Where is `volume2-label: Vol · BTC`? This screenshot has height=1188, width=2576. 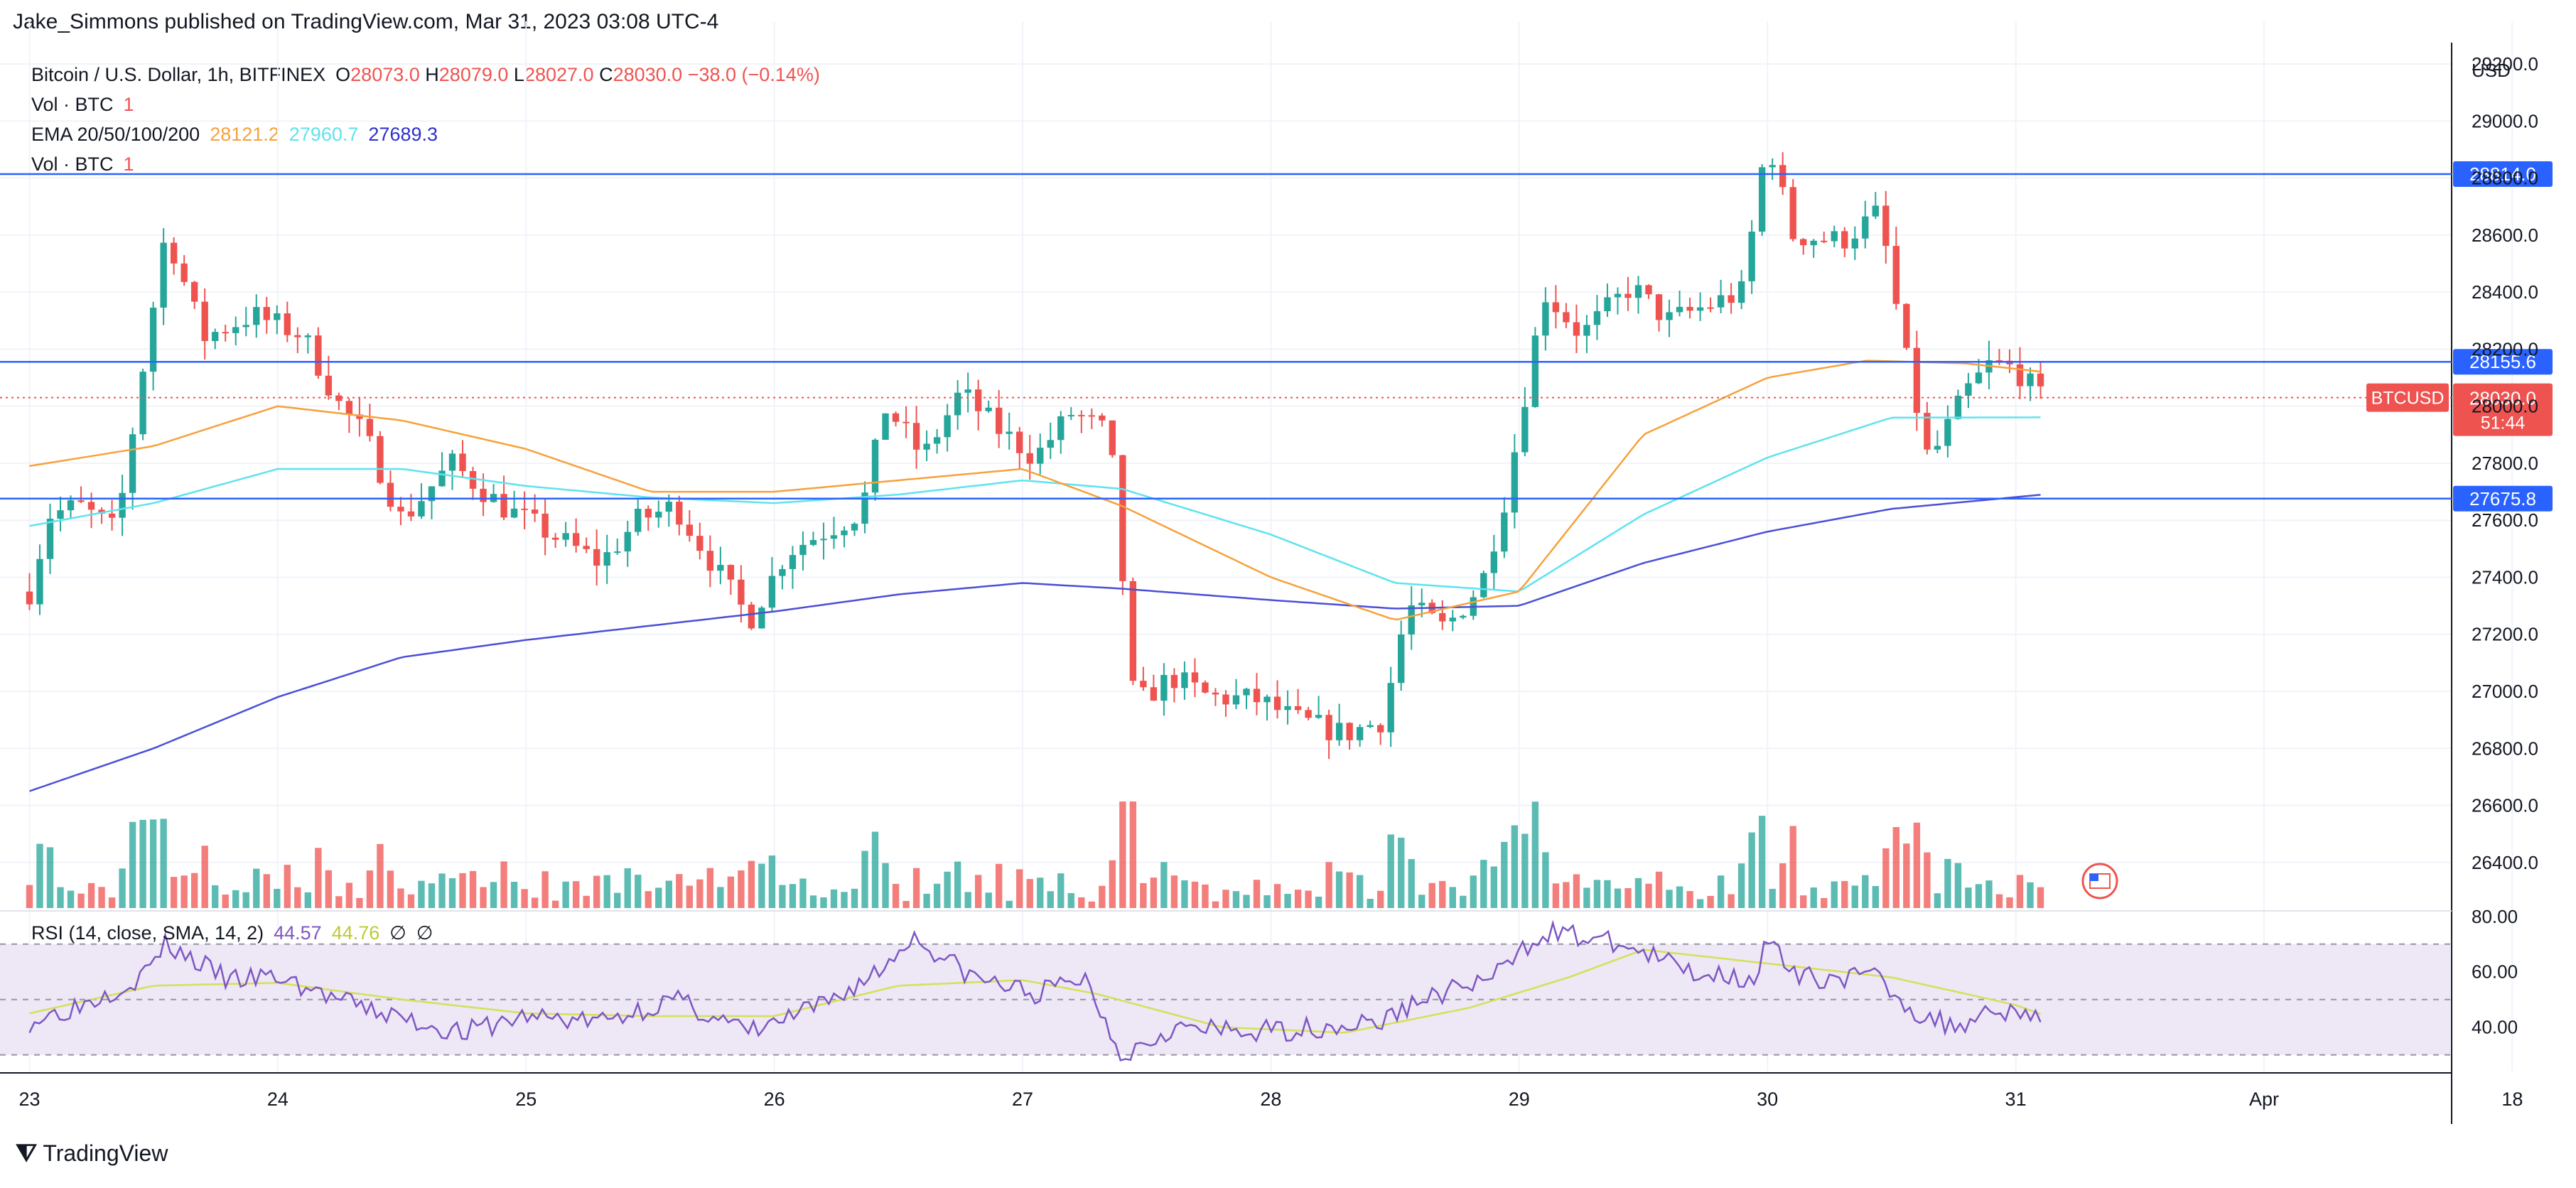
volume2-label: Vol · BTC is located at coordinates (73, 164).